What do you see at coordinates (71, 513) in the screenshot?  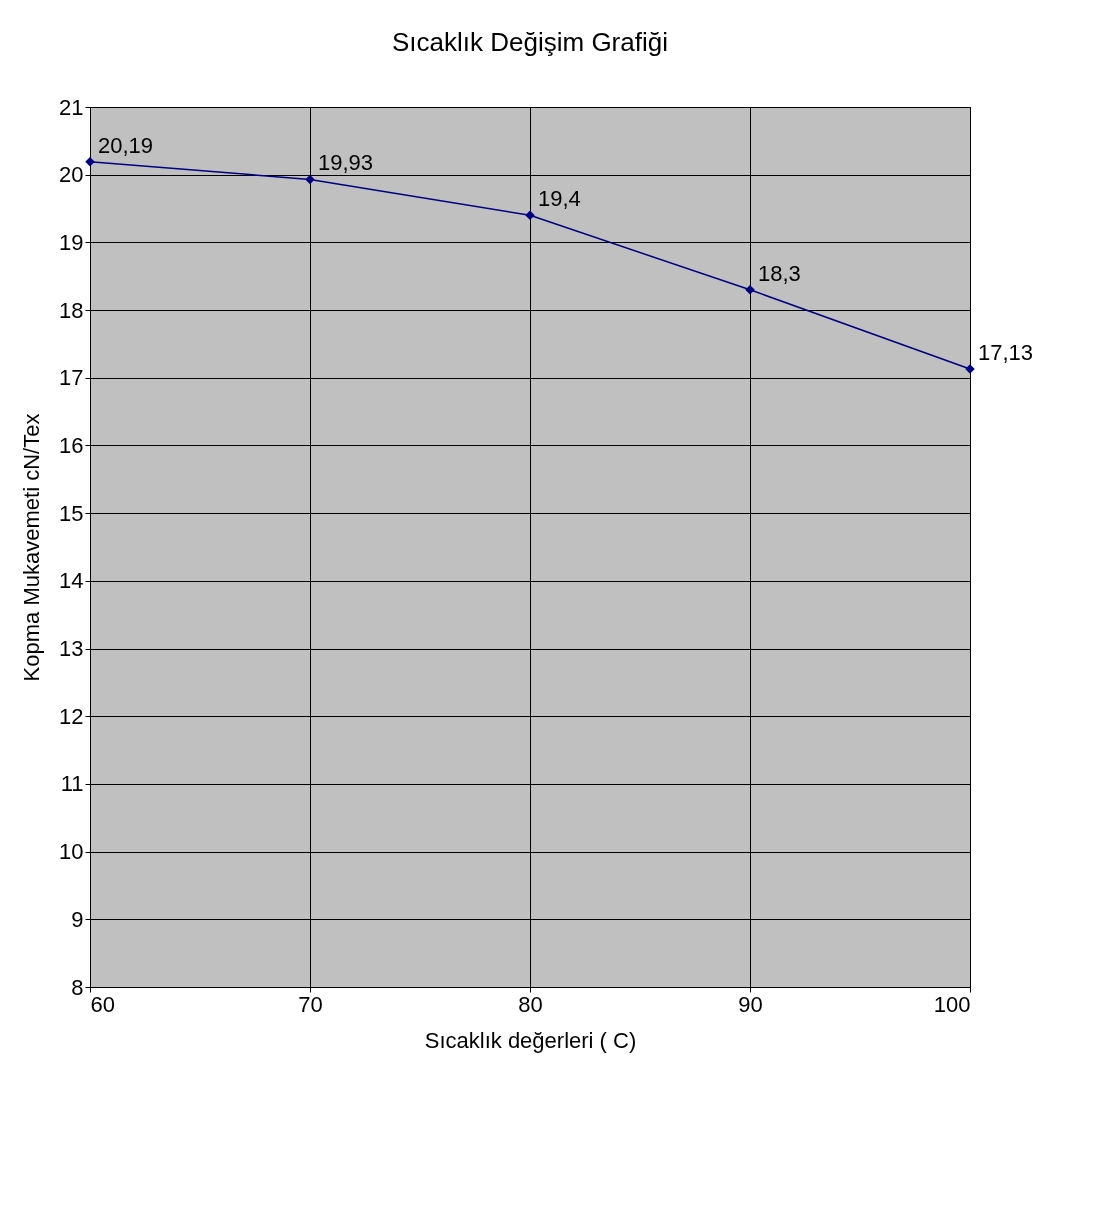 I see `y-tick-label: 15` at bounding box center [71, 513].